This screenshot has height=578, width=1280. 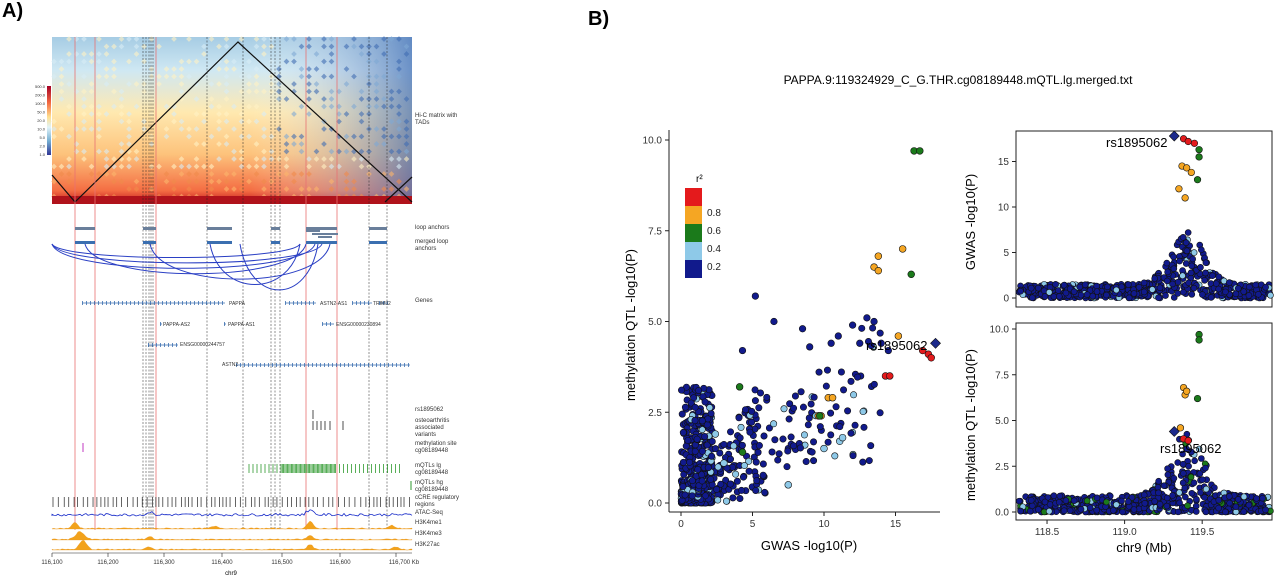 I want to click on y-tick-label: 7.5, so click(x=655, y=231).